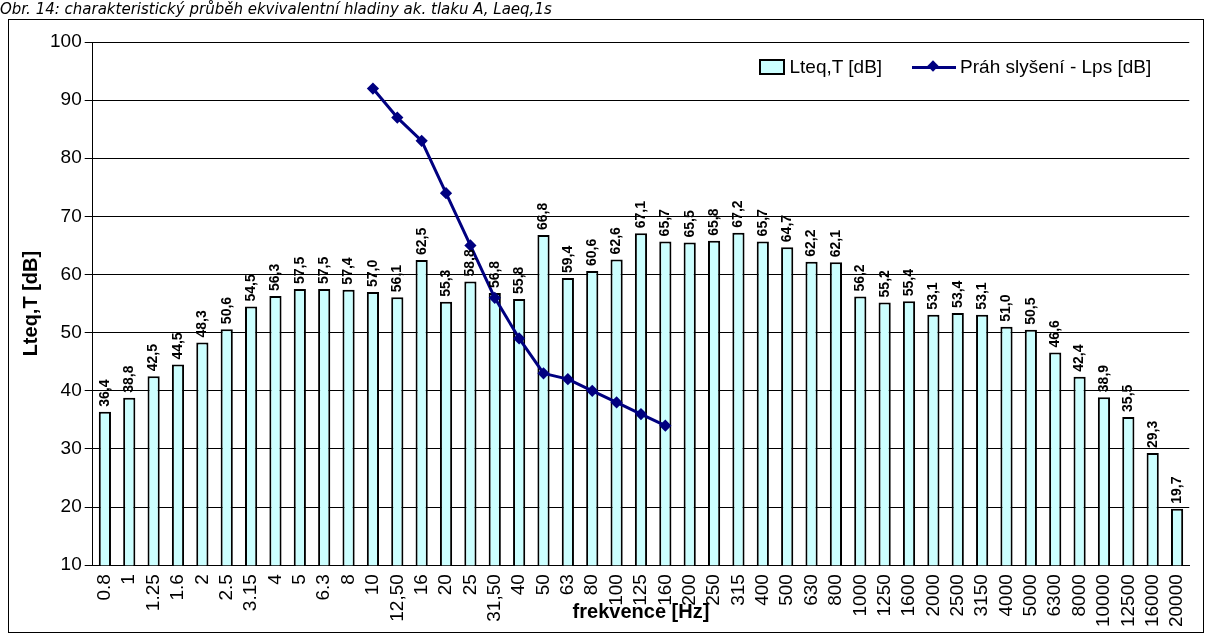 The width and height of the screenshot is (1208, 637). What do you see at coordinates (518, 280) in the screenshot?
I see `data-label: 55,8` at bounding box center [518, 280].